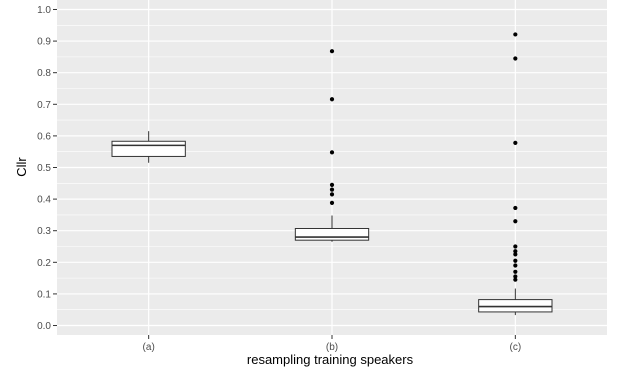  What do you see at coordinates (44, 200) in the screenshot?
I see `y-tick-label: 0.4` at bounding box center [44, 200].